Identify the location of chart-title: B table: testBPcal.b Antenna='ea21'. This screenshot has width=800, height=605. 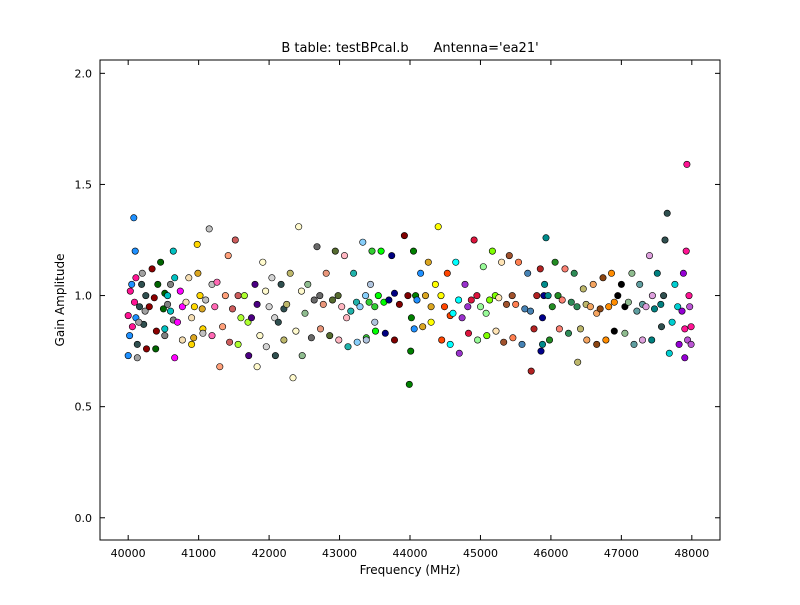
(409, 48).